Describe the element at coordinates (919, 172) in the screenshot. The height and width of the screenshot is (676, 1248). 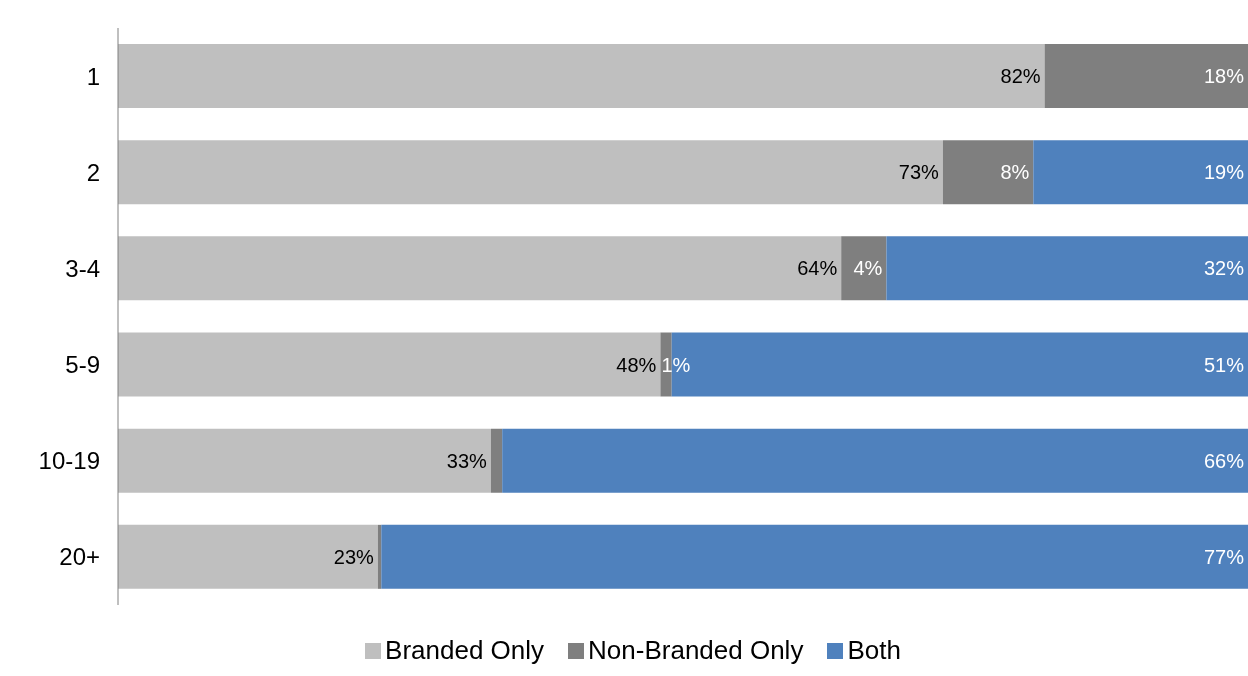
I see `data-label: 73%` at that location.